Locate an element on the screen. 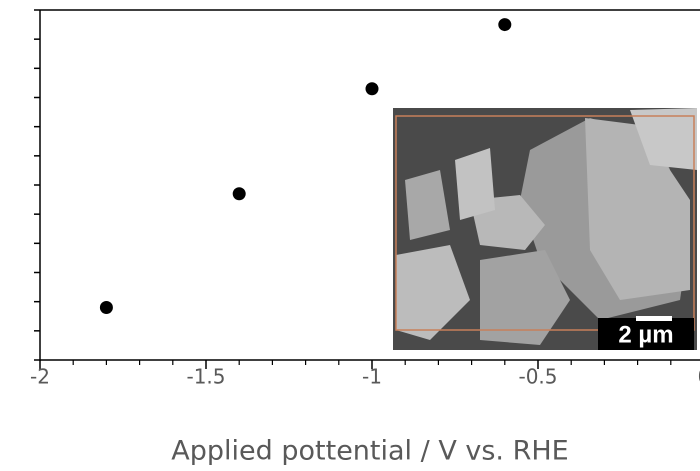 This screenshot has height=471, width=700. scale-bar-label: 2 µm is located at coordinates (645, 334).